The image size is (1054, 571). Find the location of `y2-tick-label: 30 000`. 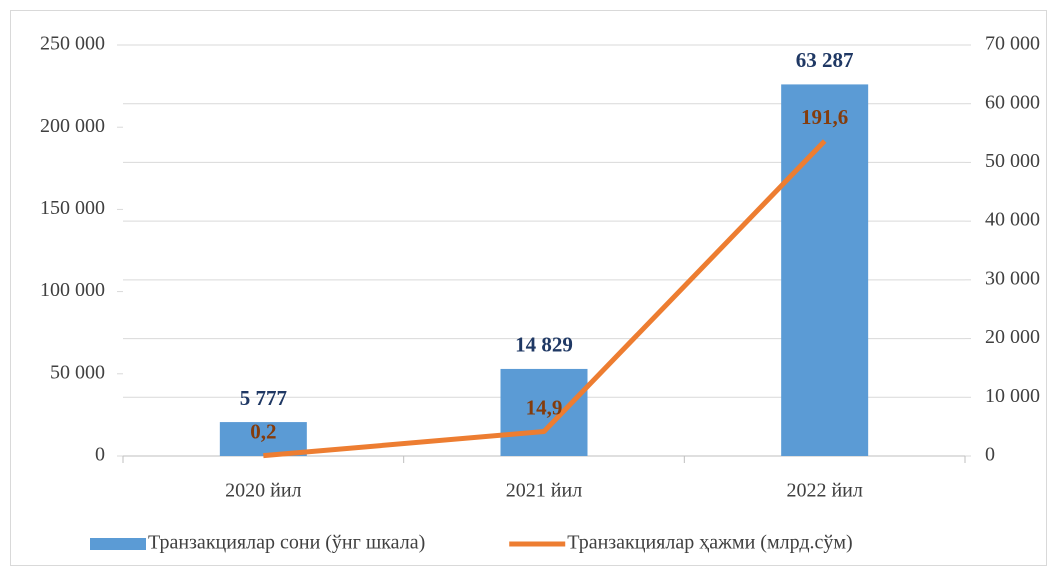

y2-tick-label: 30 000 is located at coordinates (1012, 278).